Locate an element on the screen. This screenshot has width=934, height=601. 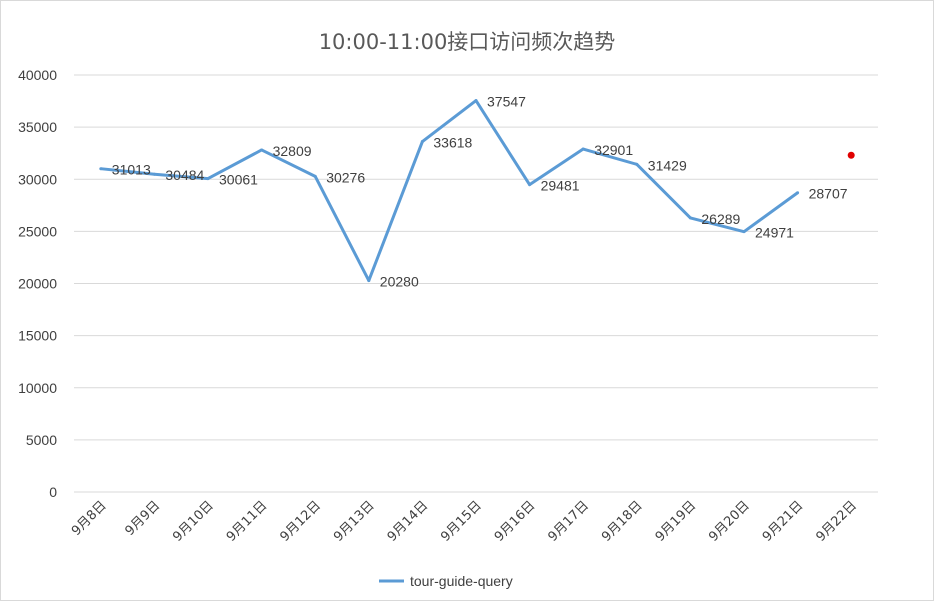
annotation-marker is located at coordinates (851, 155).